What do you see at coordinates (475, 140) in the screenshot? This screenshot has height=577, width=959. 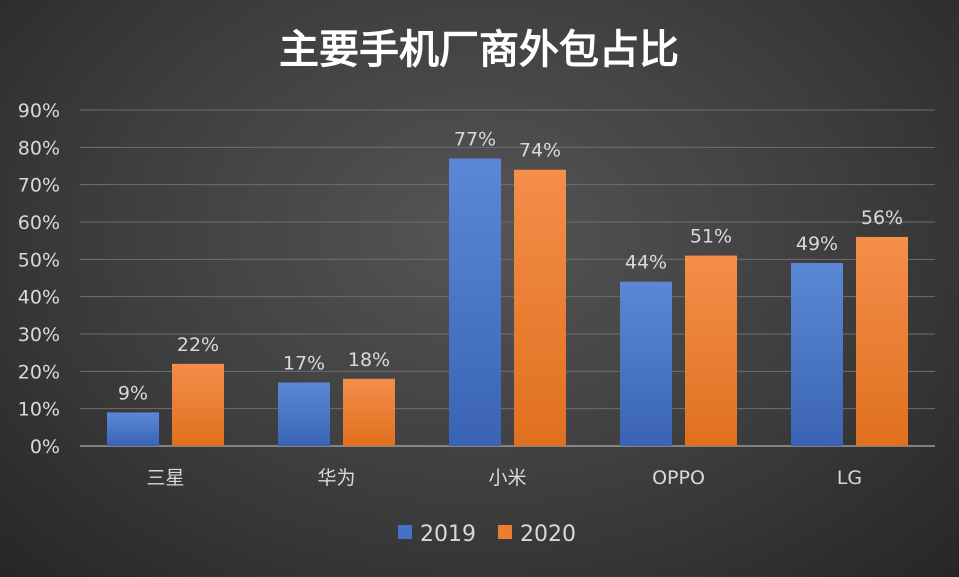 I see `data-label: 77%` at bounding box center [475, 140].